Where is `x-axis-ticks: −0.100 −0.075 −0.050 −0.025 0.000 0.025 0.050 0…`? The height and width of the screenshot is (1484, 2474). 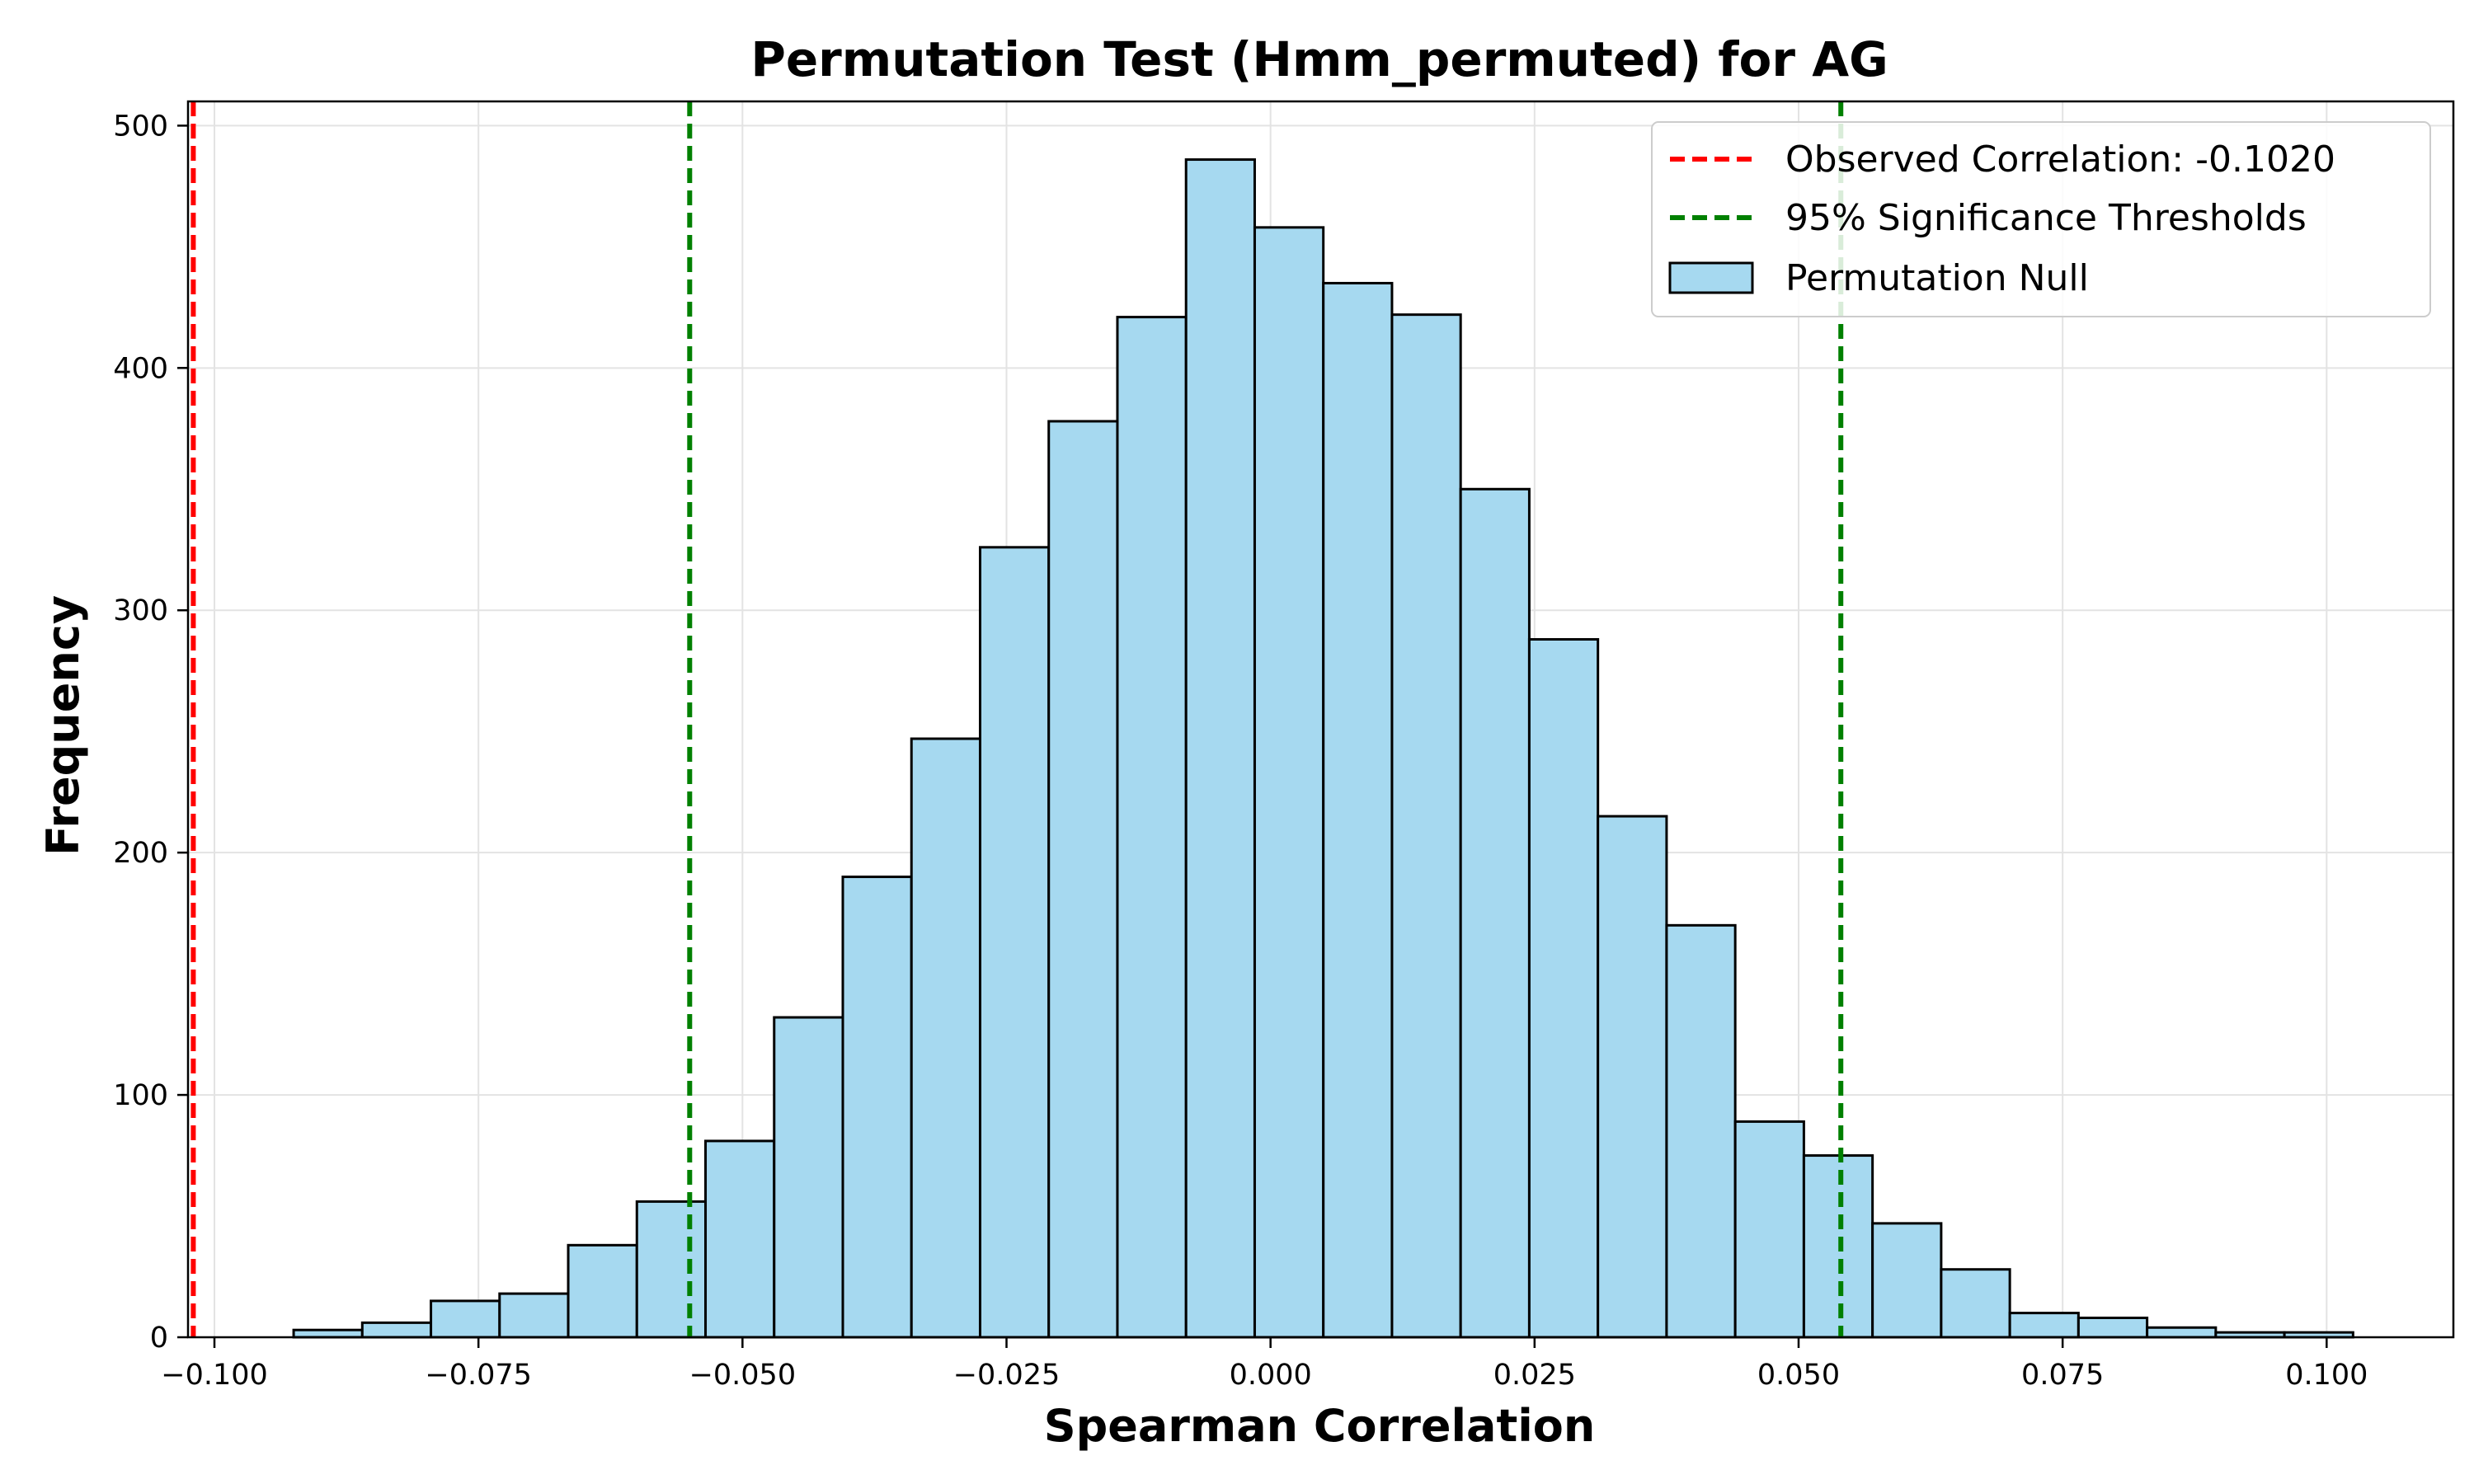
x-axis-ticks: −0.100 −0.075 −0.050 −0.025 0.000 0.025 0.050 0… is located at coordinates (1264, 1364).